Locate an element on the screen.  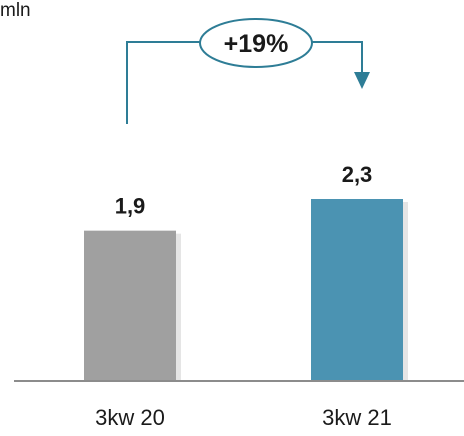
category-label: 3kw 21 is located at coordinates (357, 417).